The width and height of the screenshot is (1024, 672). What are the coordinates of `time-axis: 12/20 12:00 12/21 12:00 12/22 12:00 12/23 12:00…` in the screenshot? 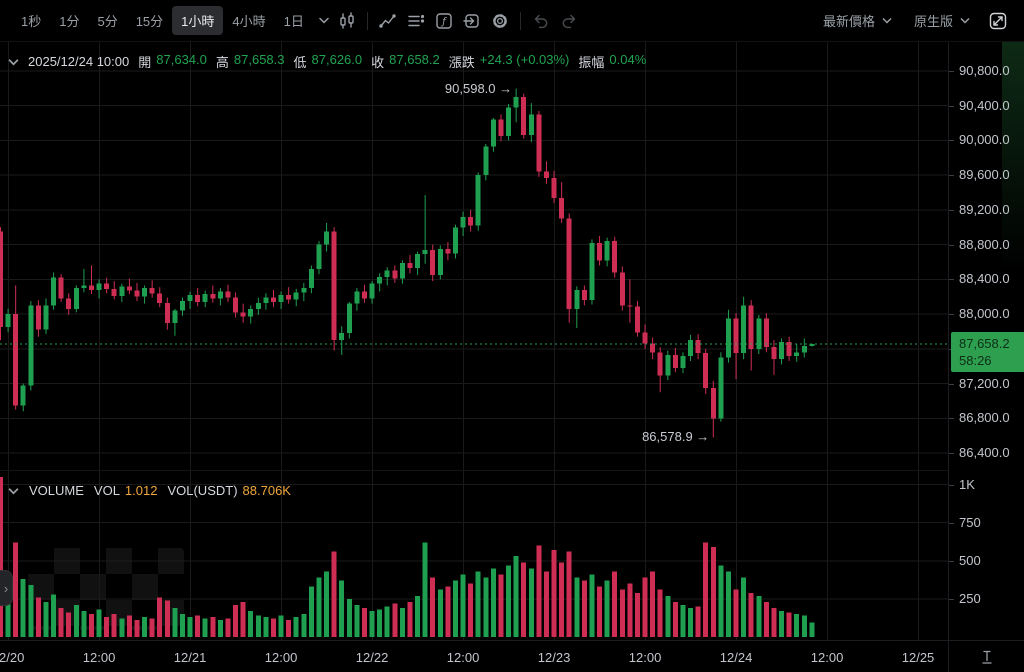 It's located at (474, 656).